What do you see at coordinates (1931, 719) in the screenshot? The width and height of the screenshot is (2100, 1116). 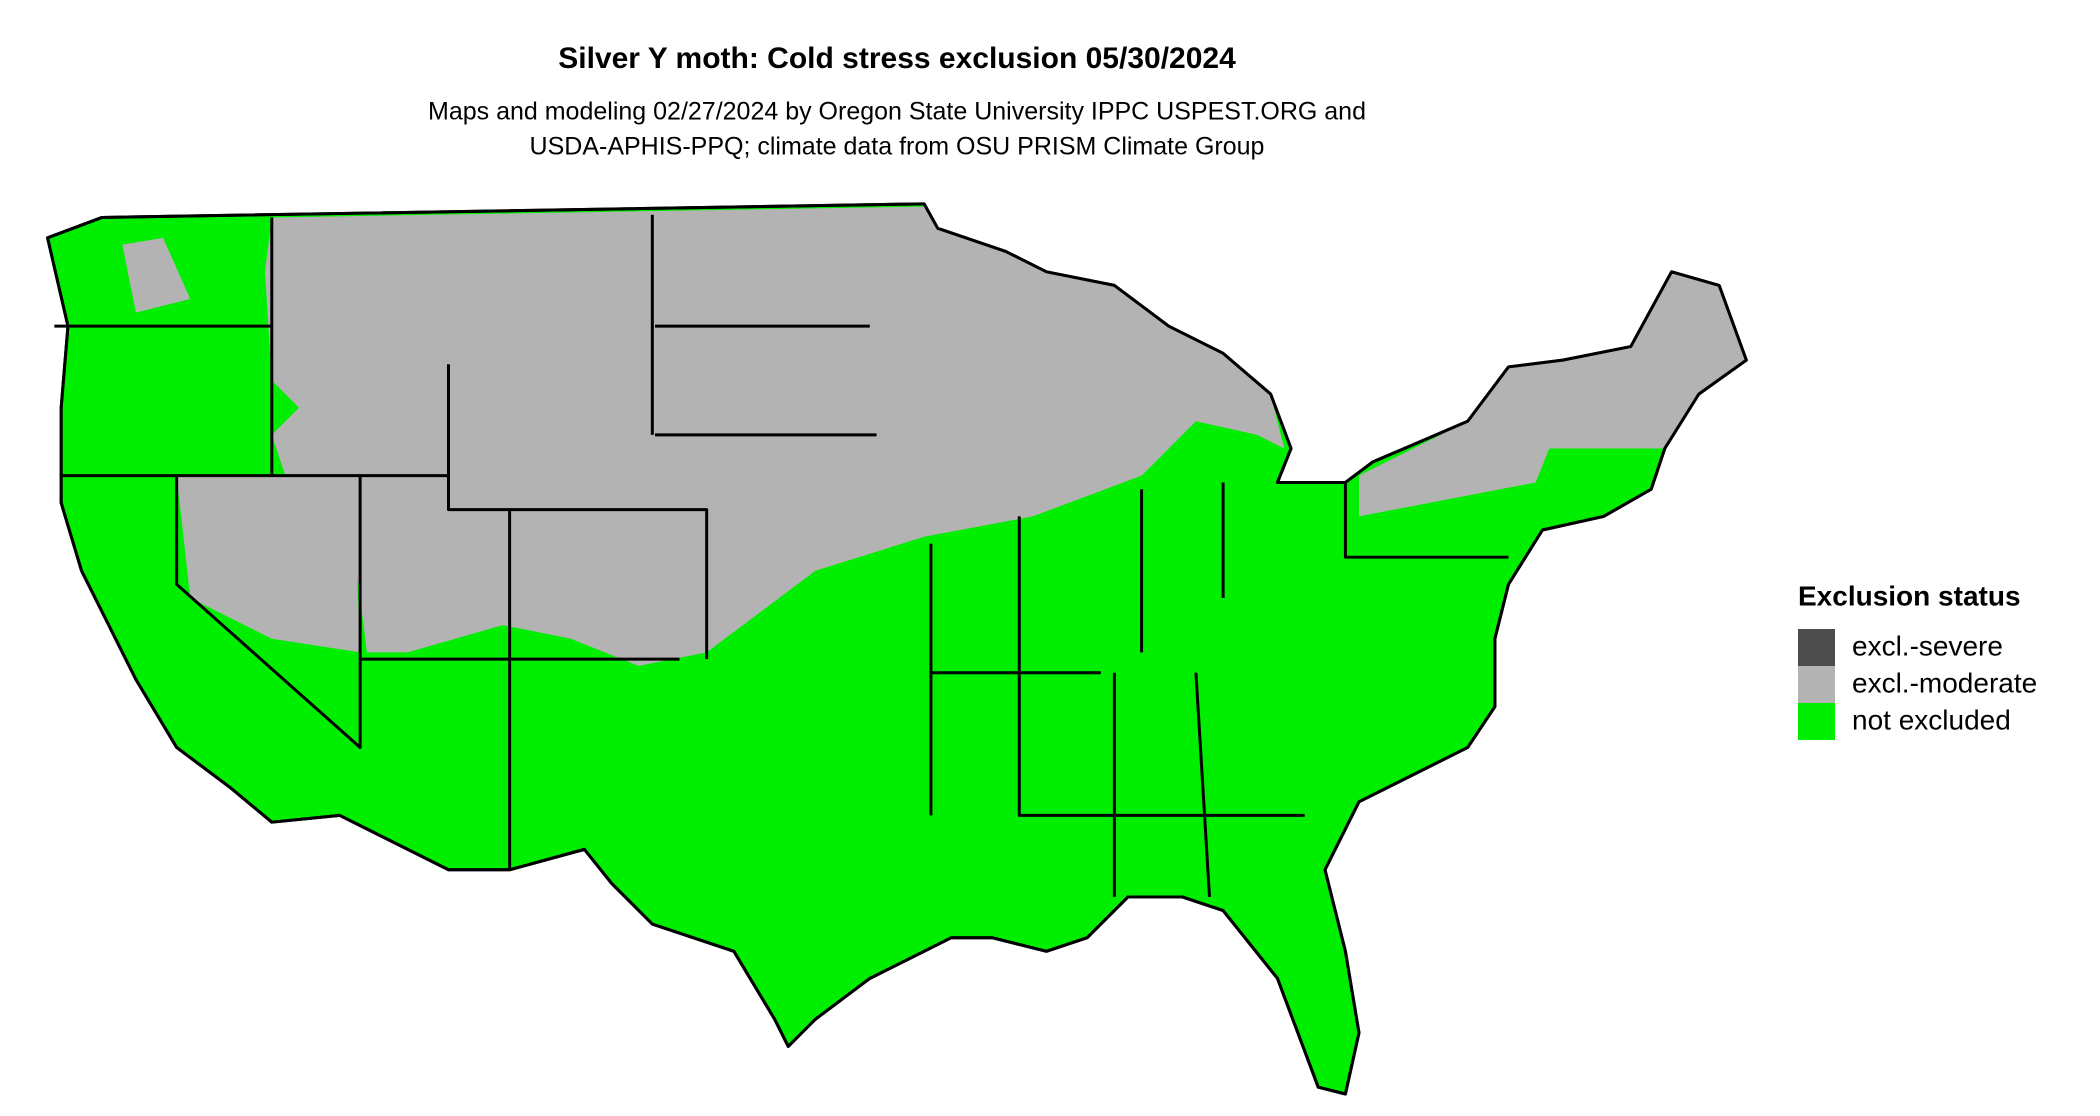 I see `legend-label: not excluded` at bounding box center [1931, 719].